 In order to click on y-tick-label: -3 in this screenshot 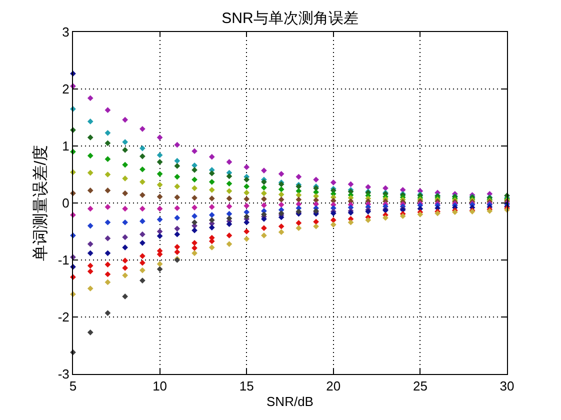, I will do `click(64, 374)`.